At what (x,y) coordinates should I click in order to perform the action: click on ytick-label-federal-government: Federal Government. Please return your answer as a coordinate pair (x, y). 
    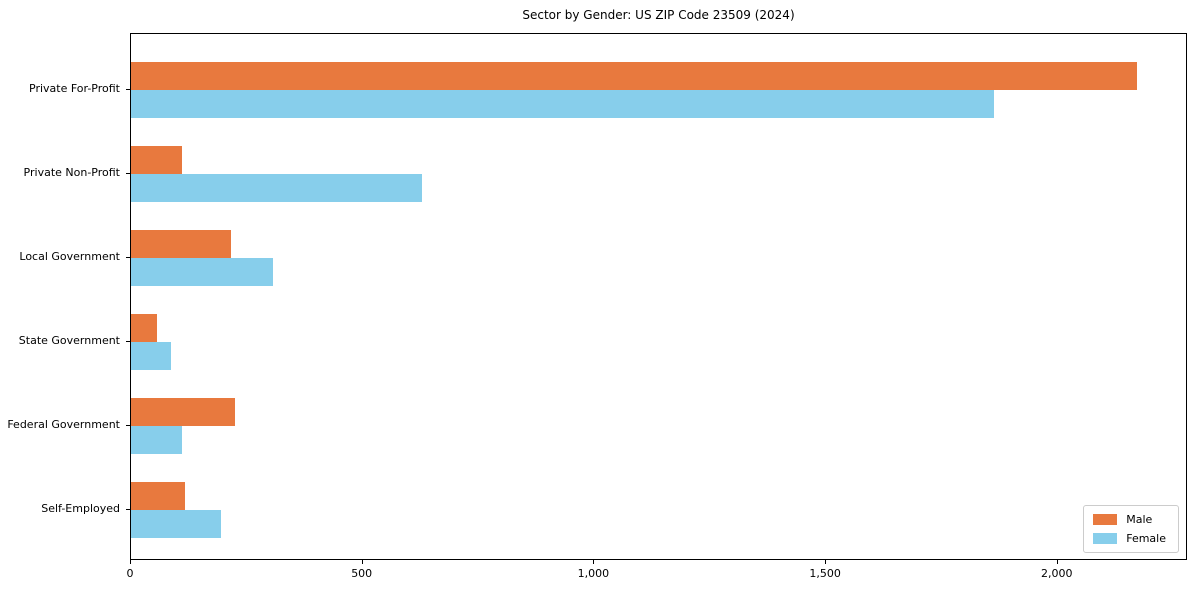
    Looking at the image, I should click on (63, 424).